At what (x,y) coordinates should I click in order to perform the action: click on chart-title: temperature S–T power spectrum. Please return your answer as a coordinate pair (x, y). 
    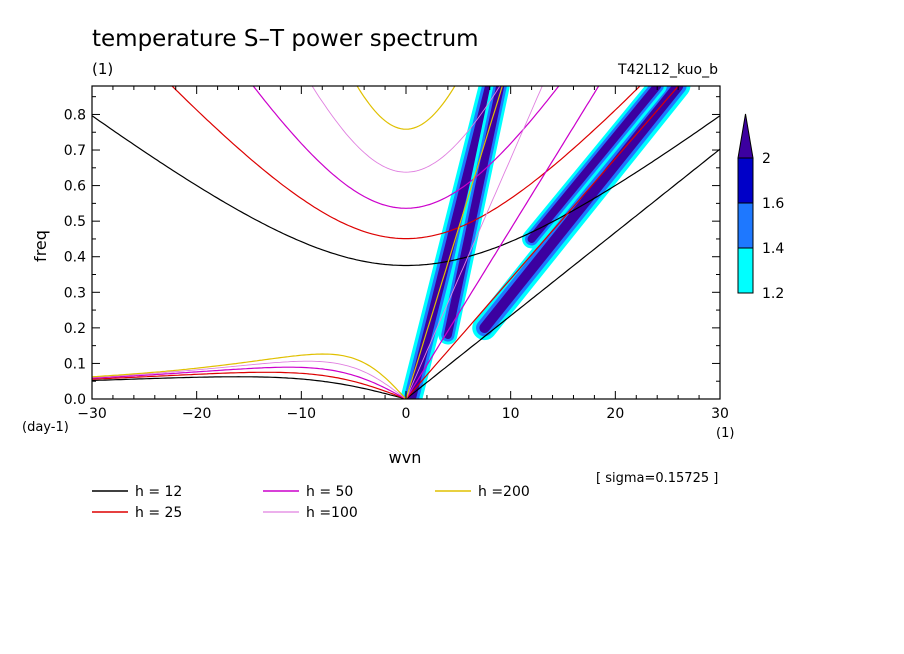
    Looking at the image, I should click on (285, 39).